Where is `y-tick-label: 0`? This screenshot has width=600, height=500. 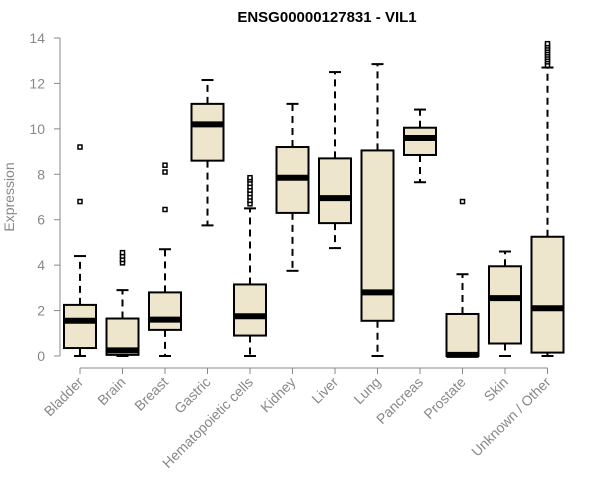 y-tick-label: 0 is located at coordinates (41, 356).